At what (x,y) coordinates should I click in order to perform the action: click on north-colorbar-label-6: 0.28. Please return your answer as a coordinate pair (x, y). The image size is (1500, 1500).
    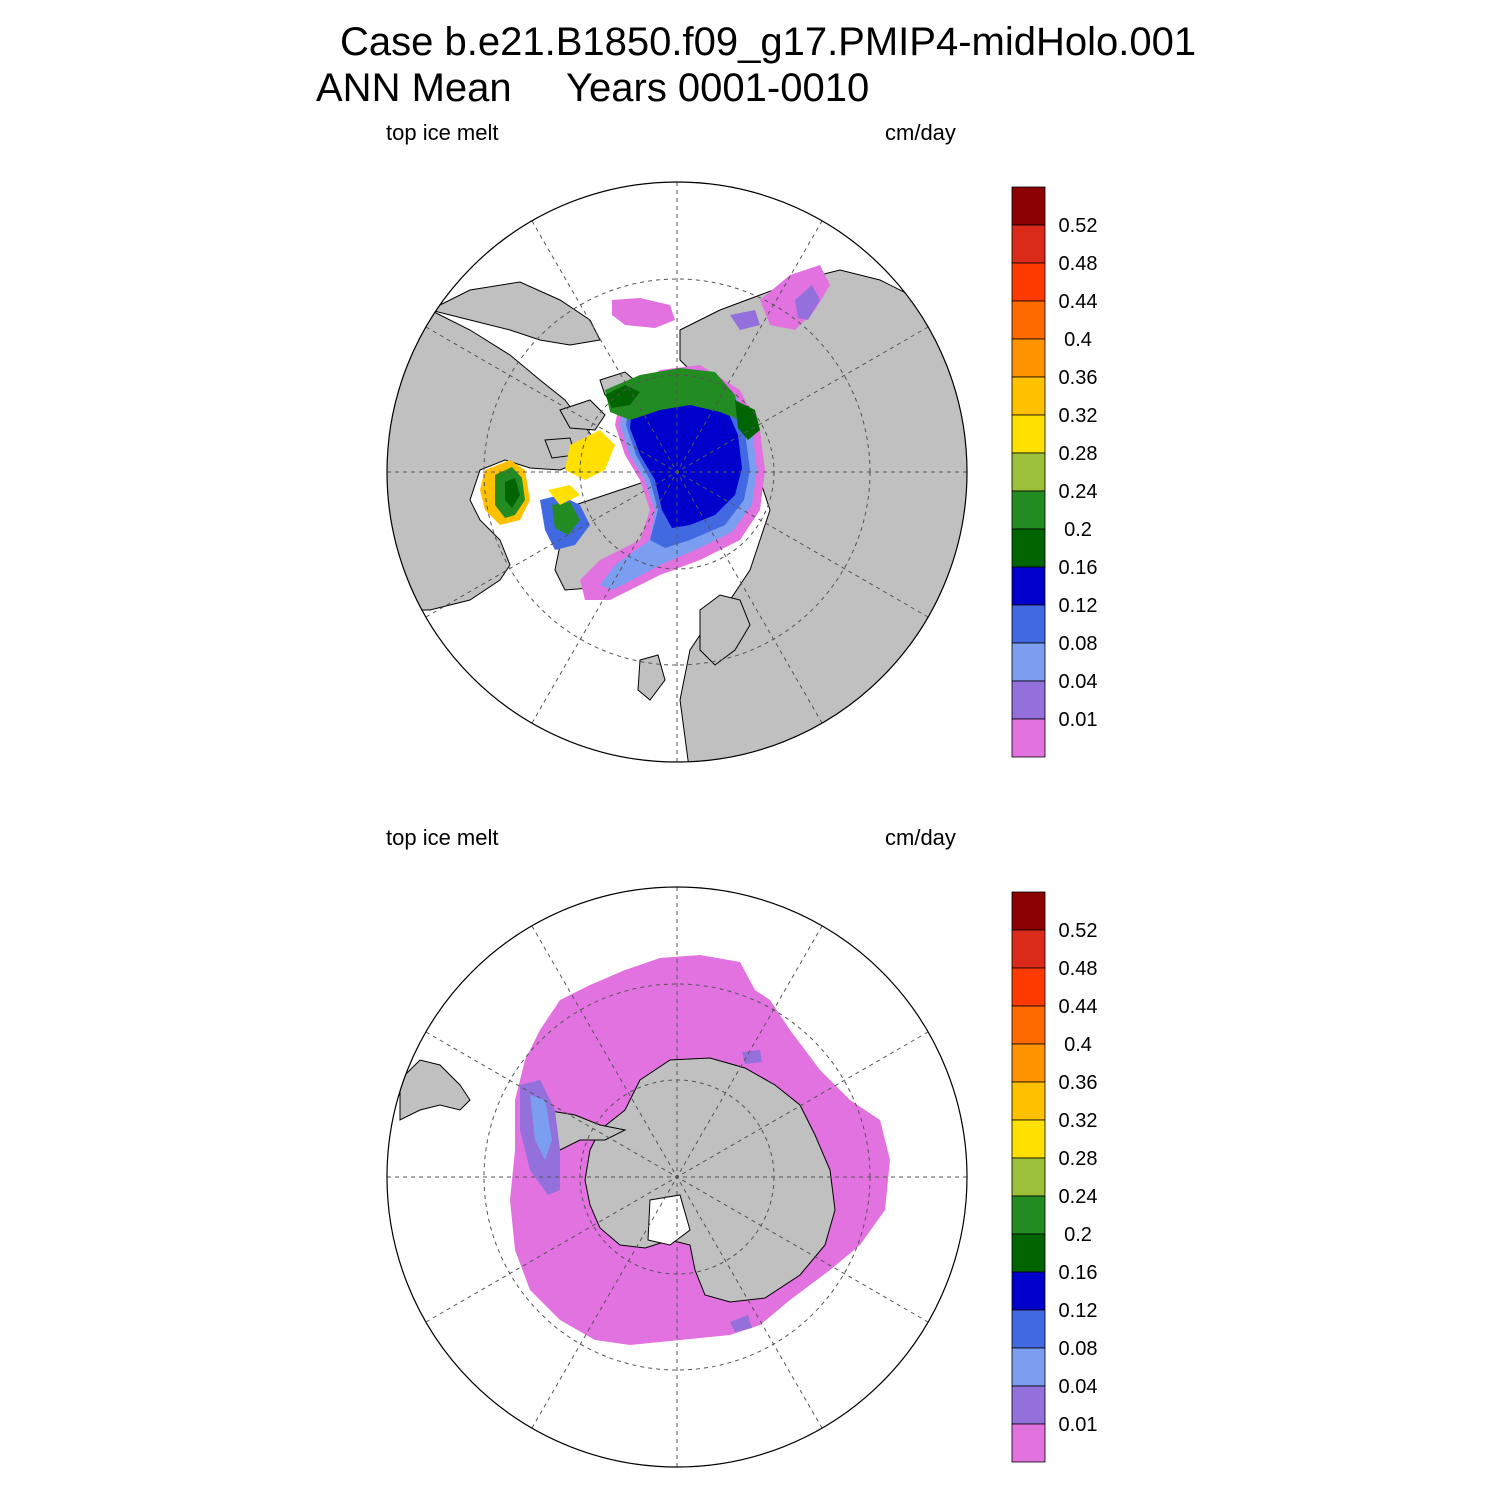
    Looking at the image, I should click on (1078, 454).